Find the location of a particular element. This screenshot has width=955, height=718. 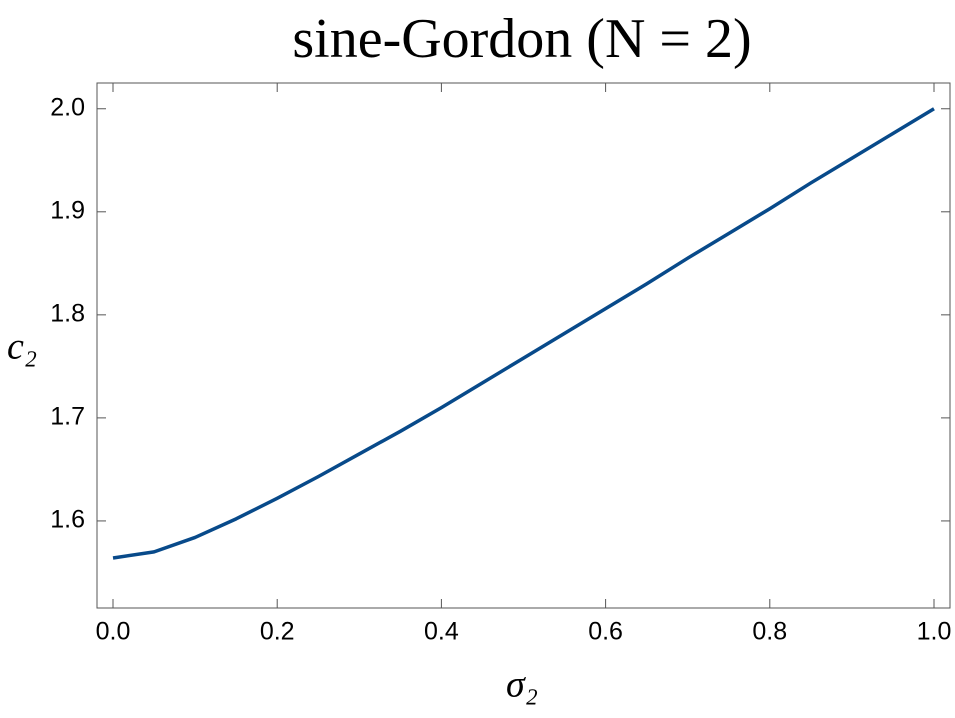

x-tick-label: 0.2 is located at coordinates (277, 632).